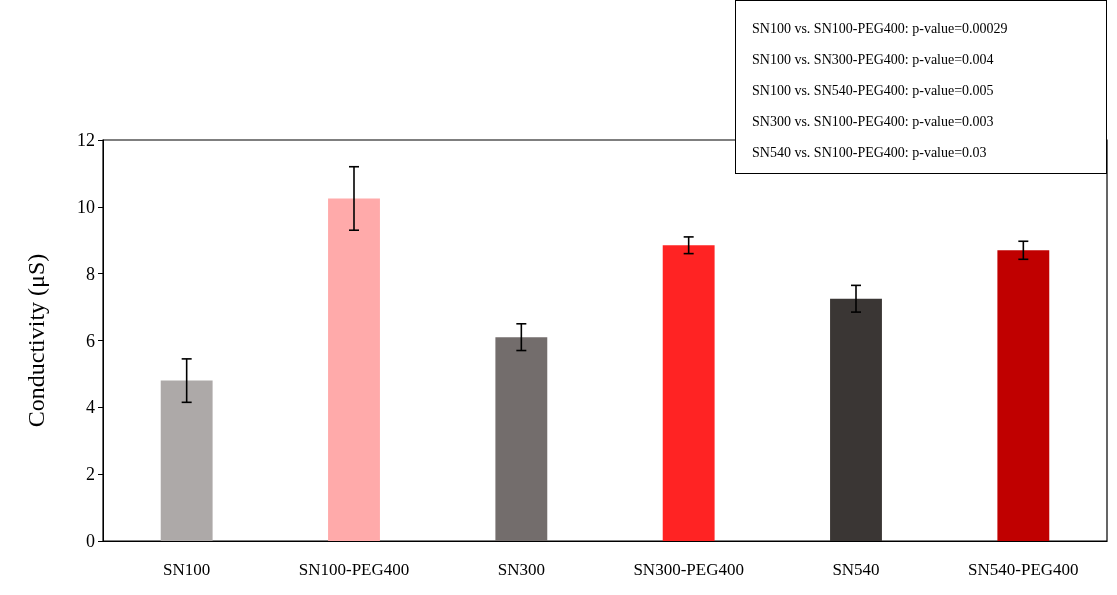 The height and width of the screenshot is (595, 1117). I want to click on x-tick-label: SN100-PEG400, so click(354, 569).